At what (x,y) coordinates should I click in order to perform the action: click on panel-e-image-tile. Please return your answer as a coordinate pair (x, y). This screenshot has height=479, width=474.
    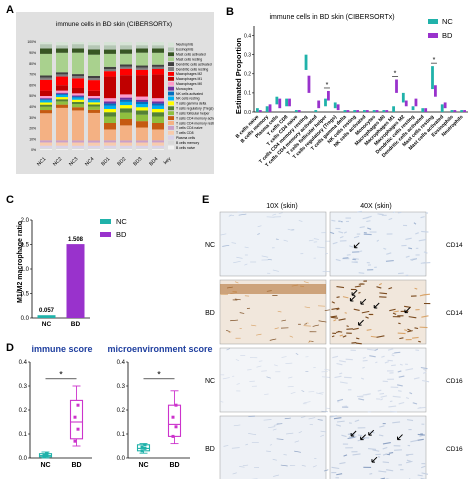
    Looking at the image, I should click on (378, 447).